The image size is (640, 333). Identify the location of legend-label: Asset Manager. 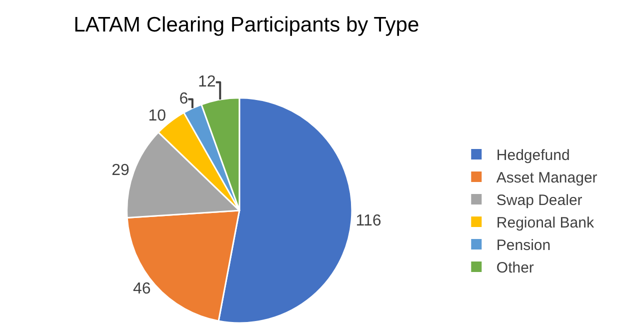
(547, 178).